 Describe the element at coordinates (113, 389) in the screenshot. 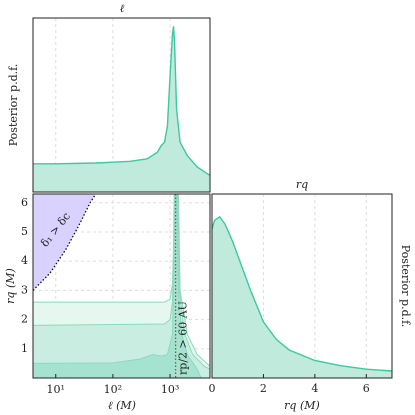

I see `x-tick-label: 10²` at that location.